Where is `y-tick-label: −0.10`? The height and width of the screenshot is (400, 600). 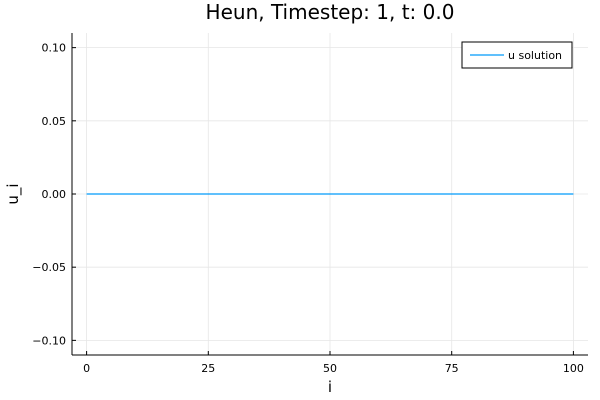
y-tick-label: −0.10 is located at coordinates (49, 340).